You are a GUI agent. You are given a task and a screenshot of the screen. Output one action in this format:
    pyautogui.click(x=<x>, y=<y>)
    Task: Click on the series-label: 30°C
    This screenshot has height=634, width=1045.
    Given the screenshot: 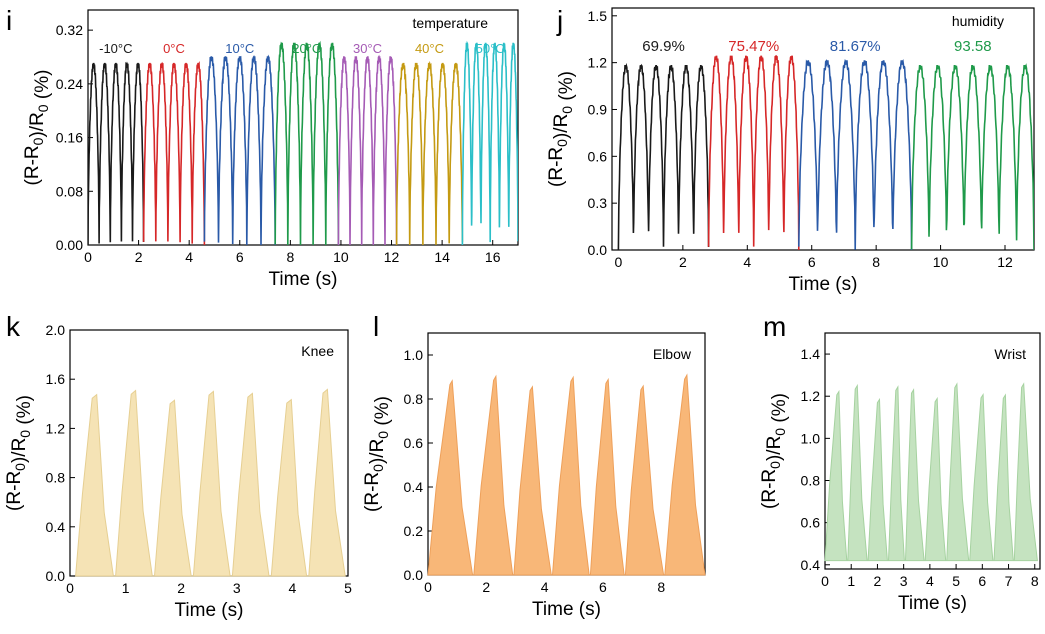 What is the action you would take?
    pyautogui.click(x=367, y=48)
    